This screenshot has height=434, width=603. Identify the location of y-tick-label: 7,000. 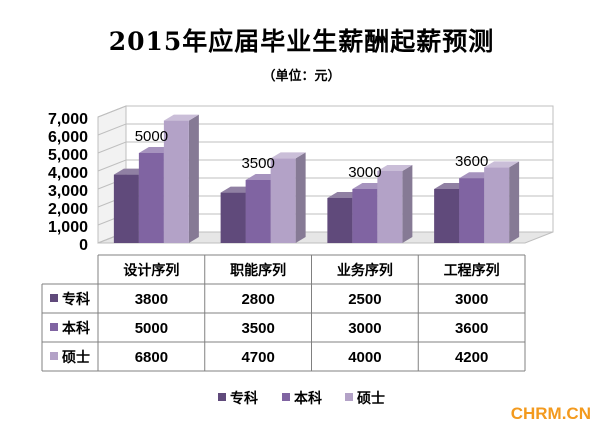
(68, 119).